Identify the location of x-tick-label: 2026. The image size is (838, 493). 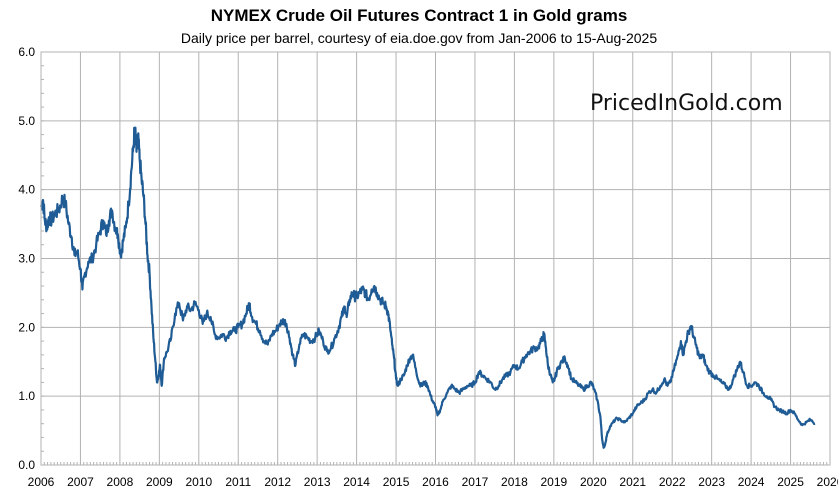
(827, 482).